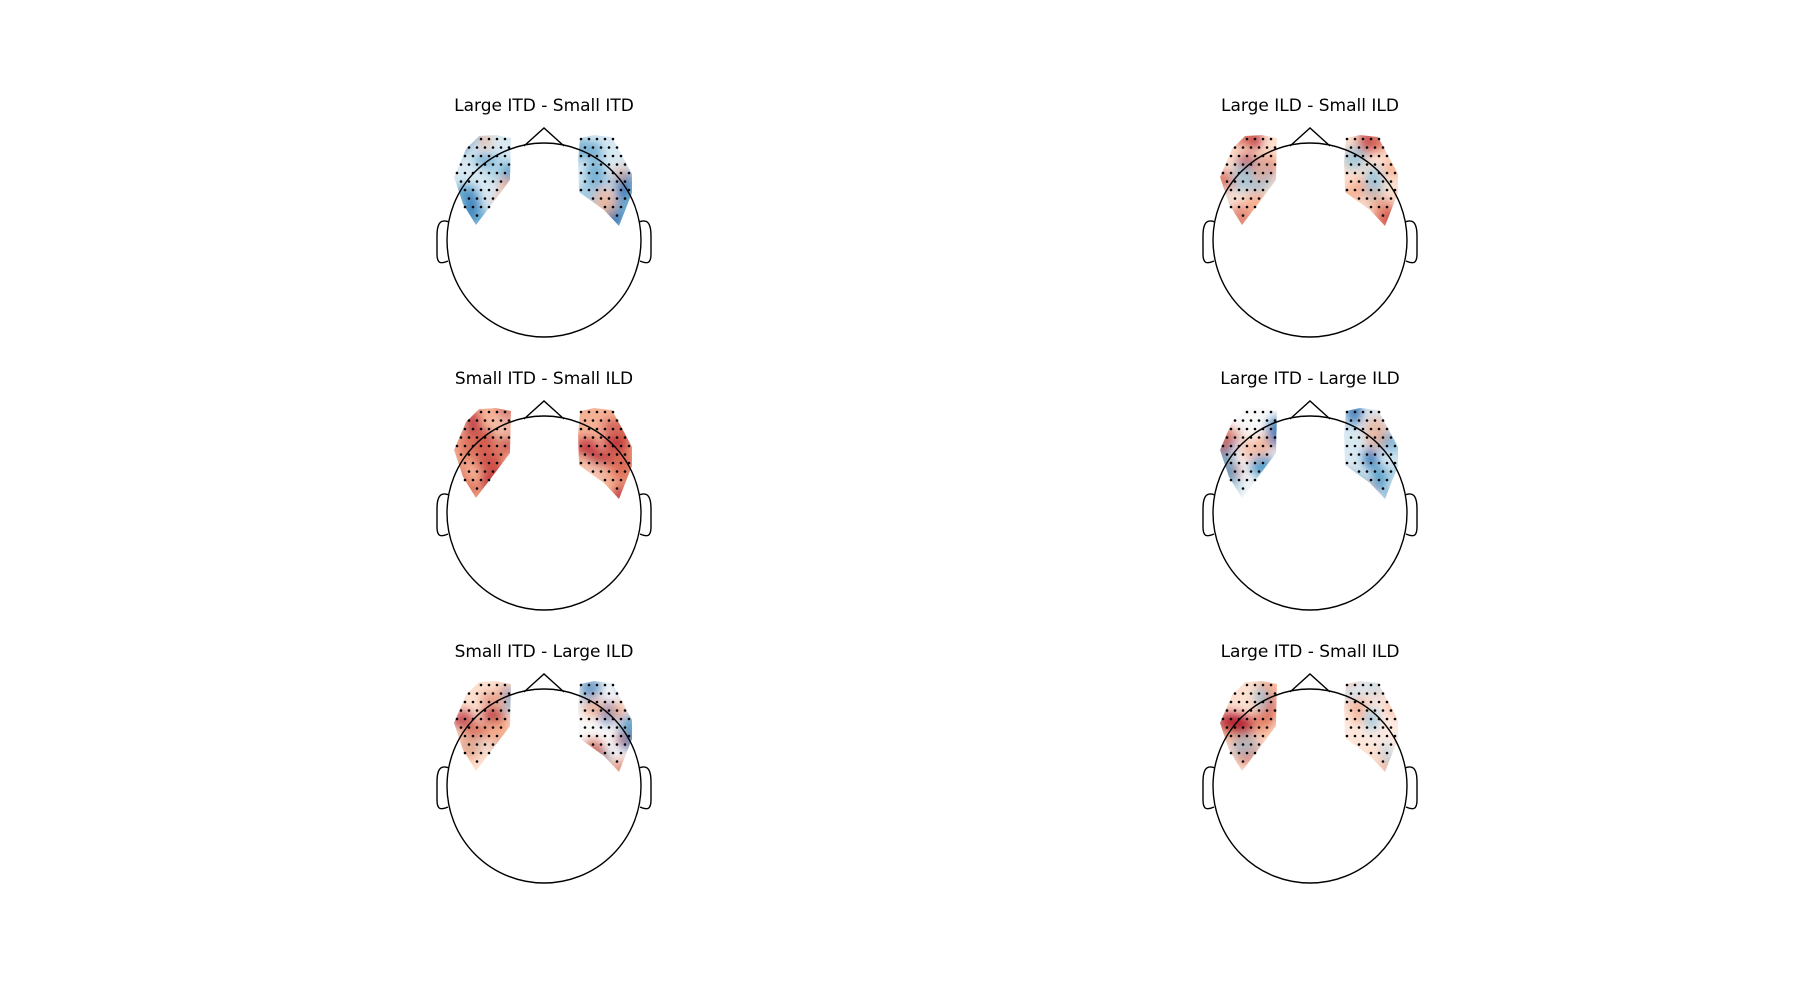 The height and width of the screenshot is (1000, 1800). What do you see at coordinates (1310, 379) in the screenshot?
I see `topomap-title: Large ITD - Large ILD` at bounding box center [1310, 379].